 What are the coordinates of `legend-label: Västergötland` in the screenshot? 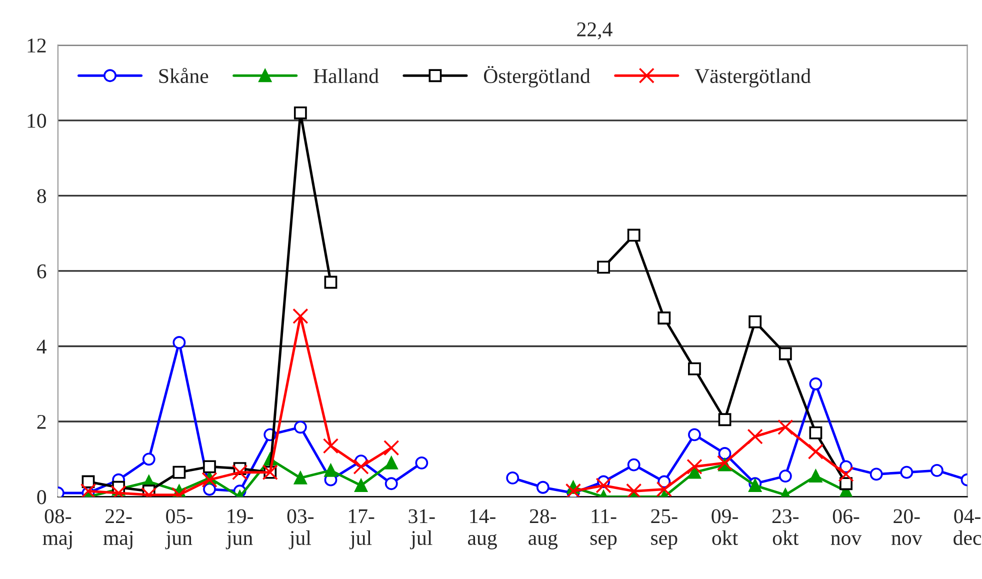 It's located at (752, 78).